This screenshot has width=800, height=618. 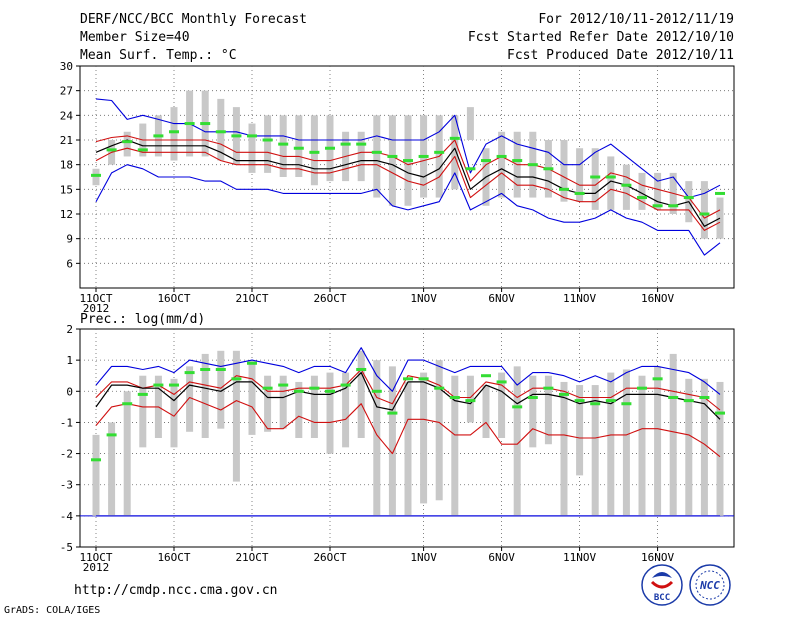 What do you see at coordinates (69, 329) in the screenshot?
I see `y-tick-label: 2` at bounding box center [69, 329].